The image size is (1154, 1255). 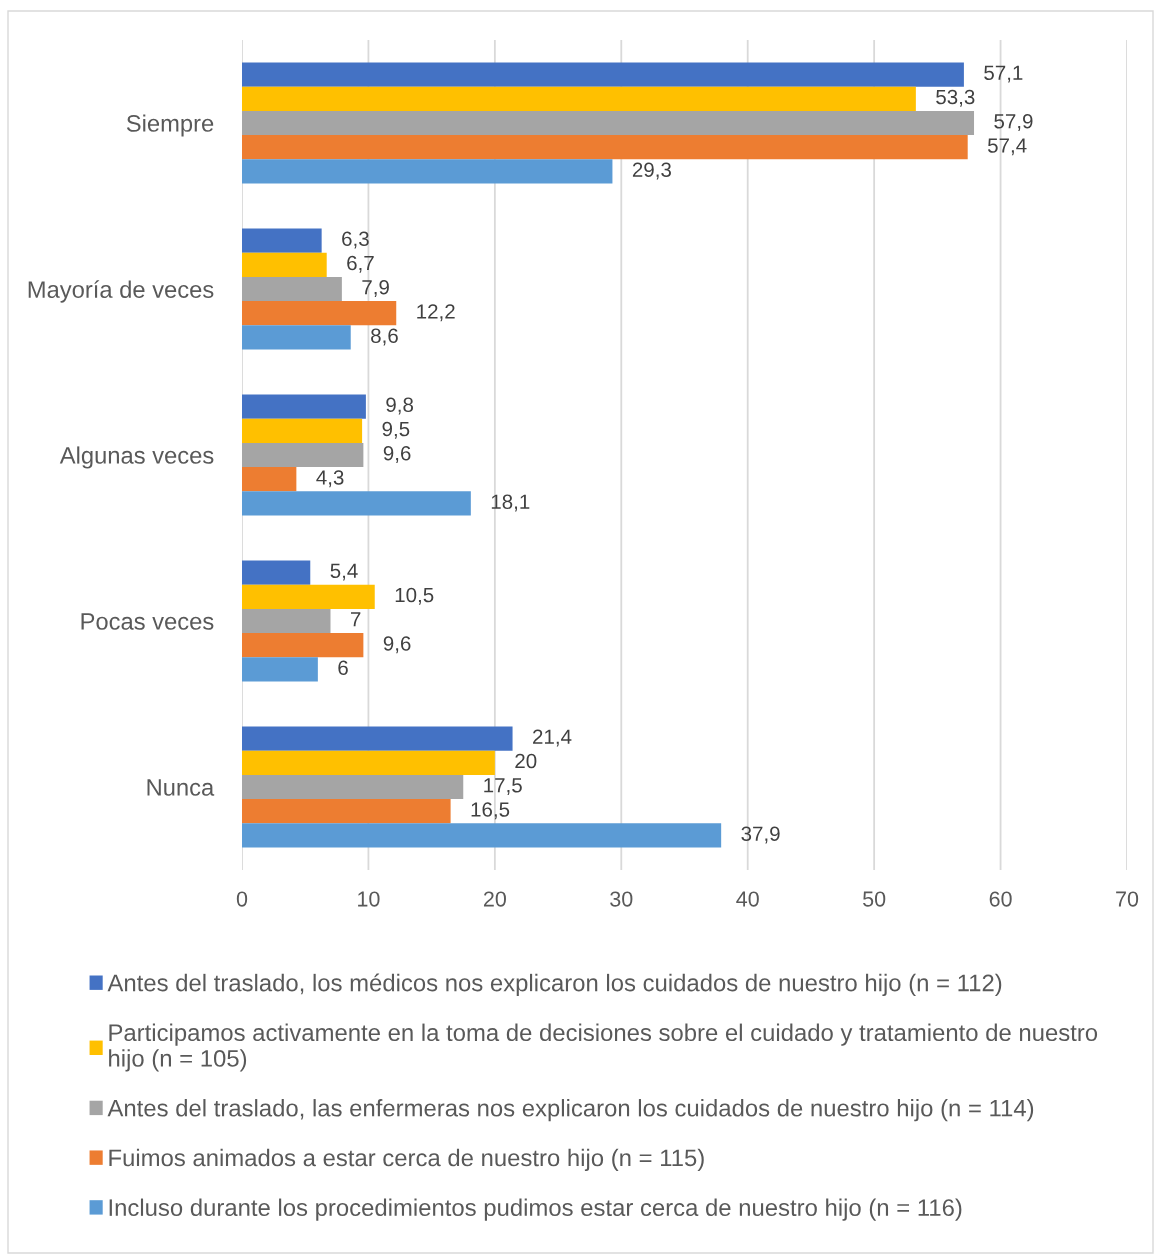 What do you see at coordinates (1003, 74) in the screenshot?
I see `data-label: 57,1` at bounding box center [1003, 74].